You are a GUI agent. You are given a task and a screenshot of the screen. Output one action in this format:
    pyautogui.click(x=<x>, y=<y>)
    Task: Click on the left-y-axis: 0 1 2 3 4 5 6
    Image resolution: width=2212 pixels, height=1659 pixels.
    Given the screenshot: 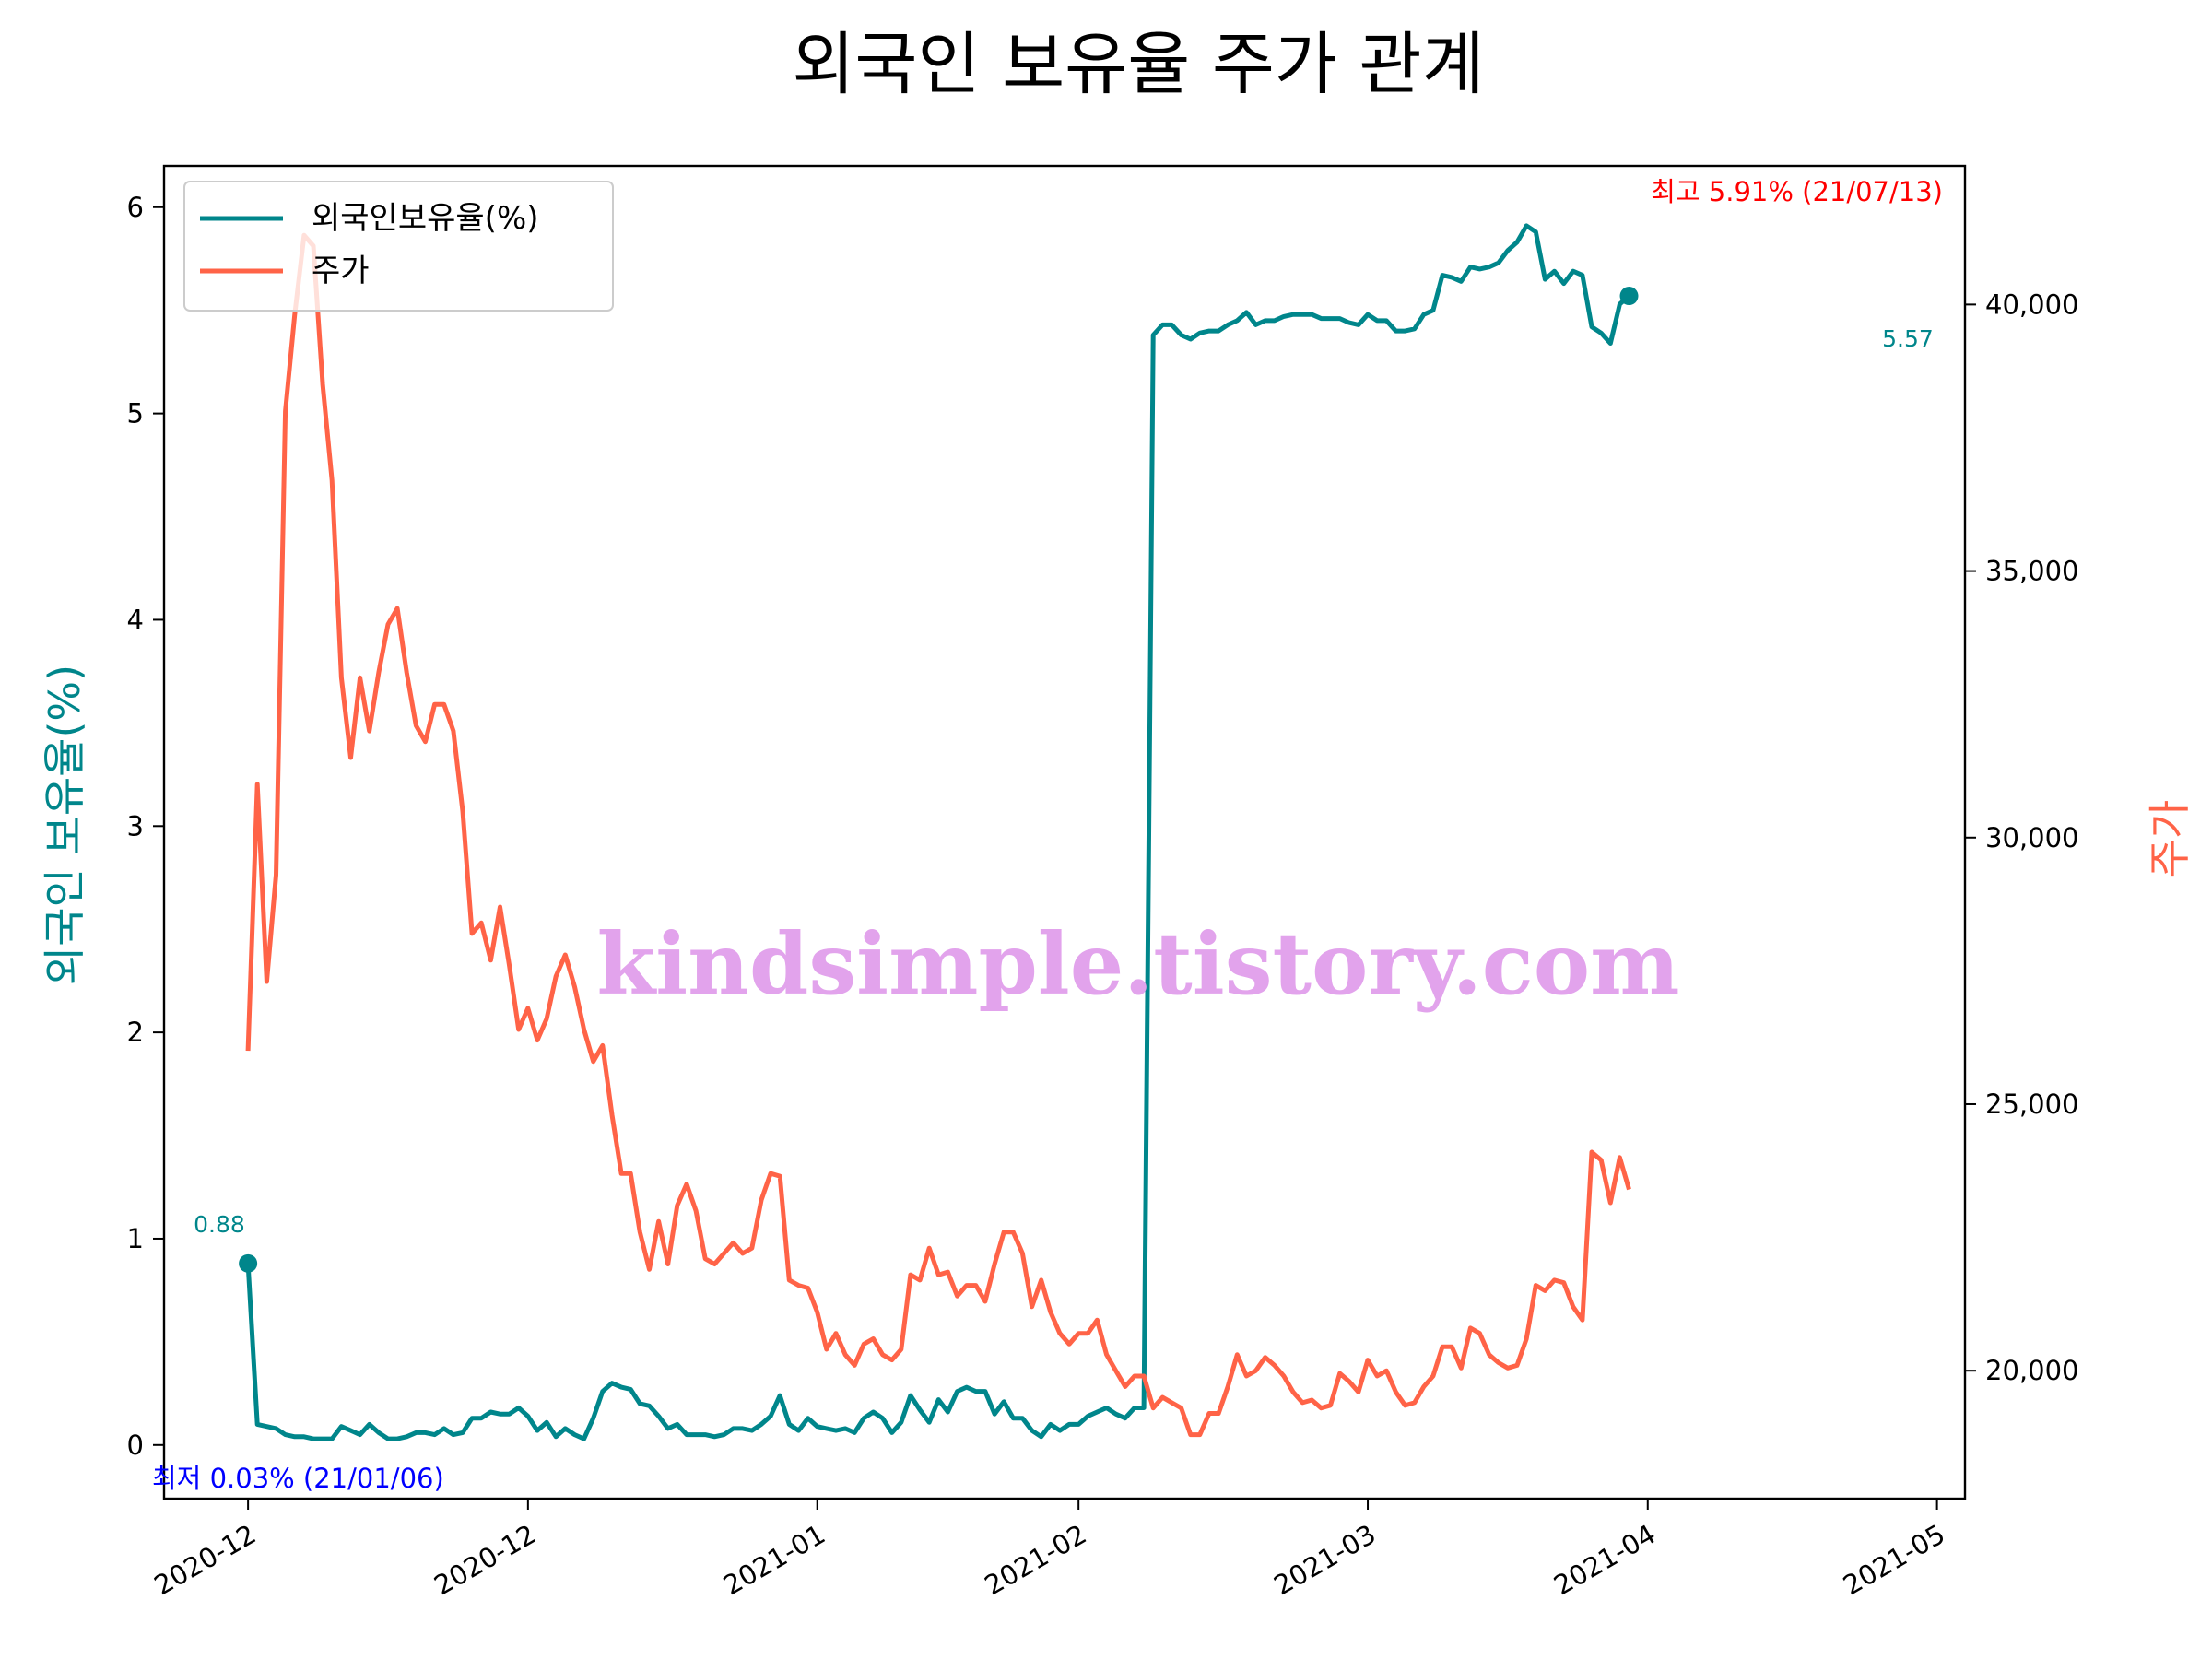 What is the action you would take?
    pyautogui.click(x=145, y=826)
    